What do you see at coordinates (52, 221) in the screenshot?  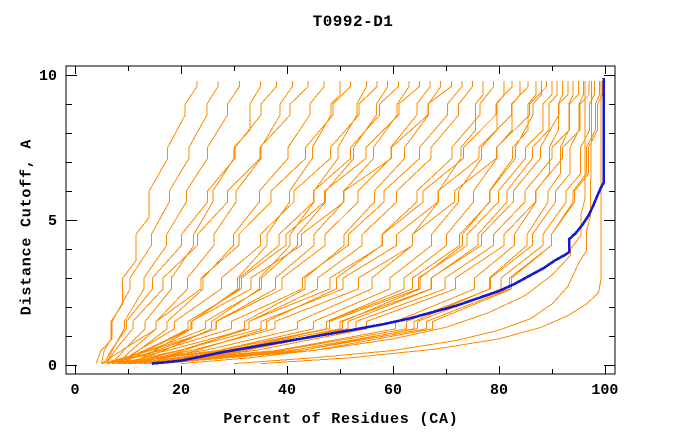 I see `y-tick-label: 5` at bounding box center [52, 221].